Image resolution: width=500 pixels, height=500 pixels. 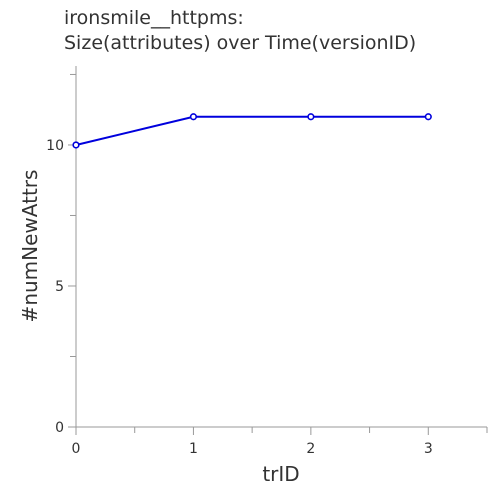 I want to click on x-tick-label: 2, so click(x=310, y=449).